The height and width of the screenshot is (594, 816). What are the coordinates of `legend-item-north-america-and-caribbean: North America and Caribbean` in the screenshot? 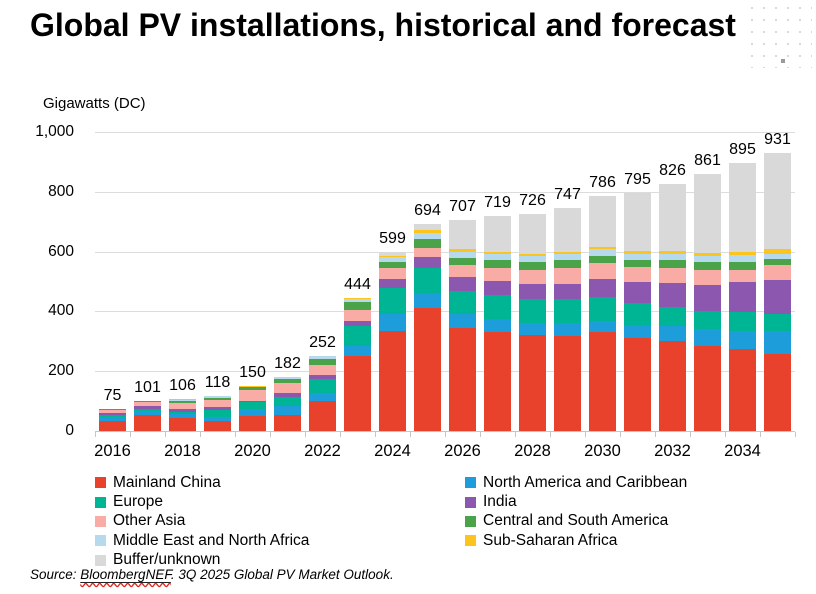 It's located at (576, 482).